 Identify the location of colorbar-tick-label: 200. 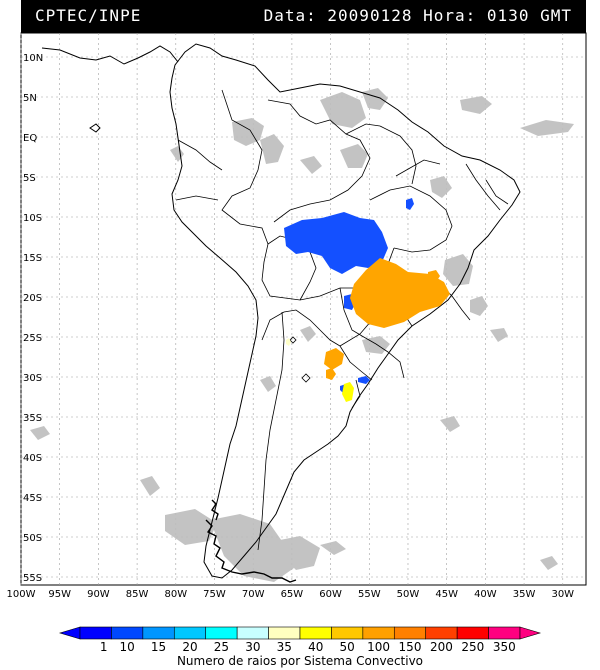
(441, 647).